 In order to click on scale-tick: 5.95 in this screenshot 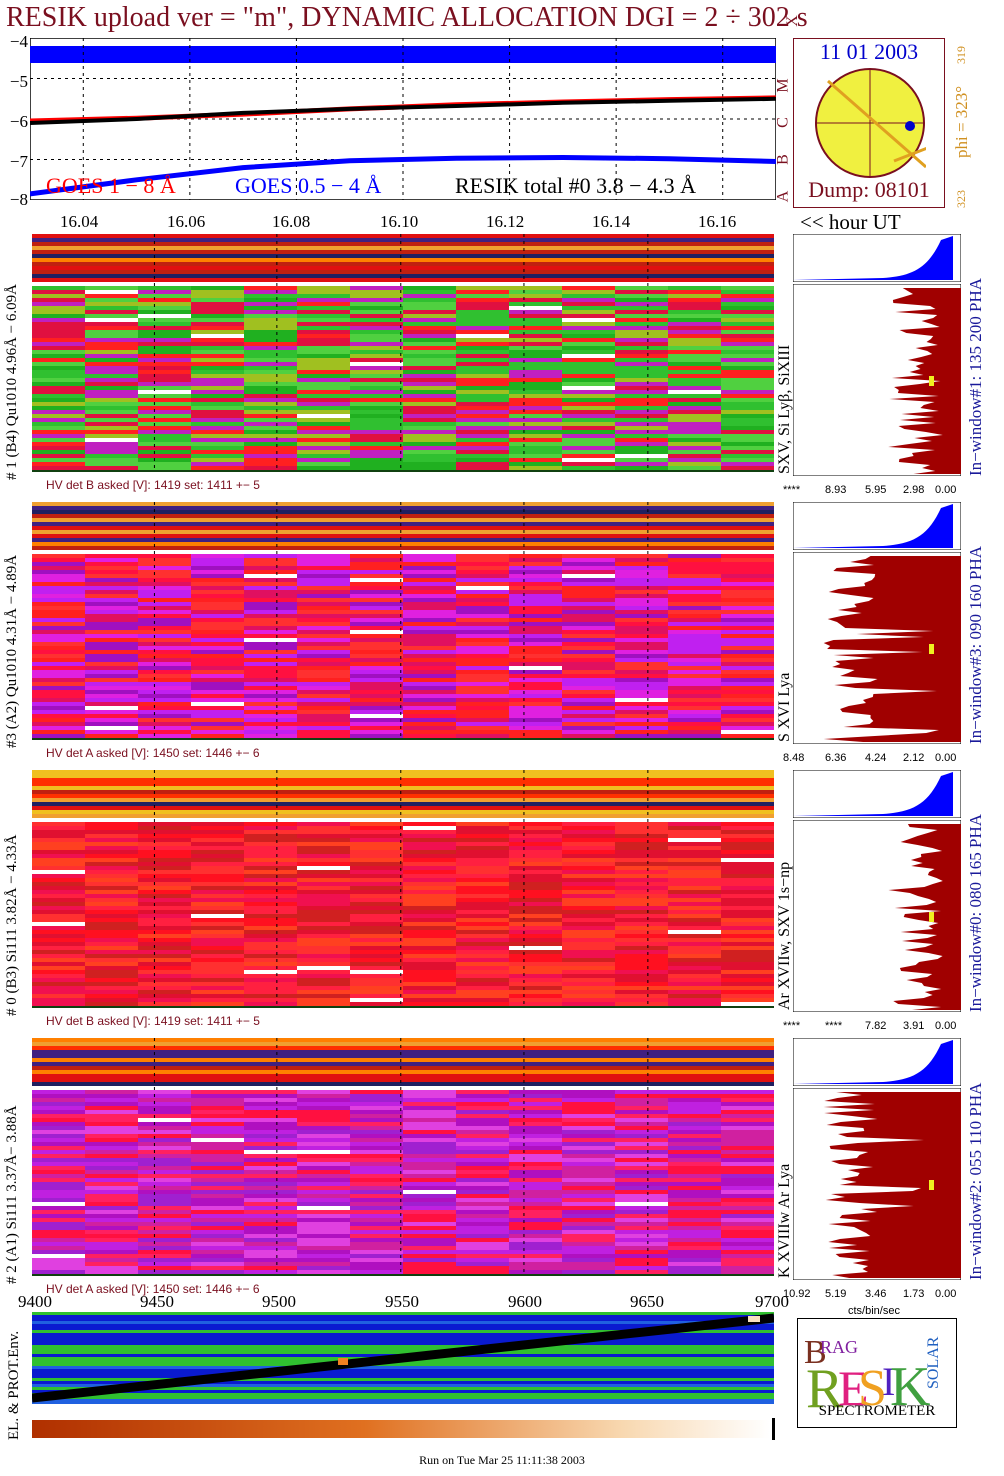, I will do `click(876, 490)`.